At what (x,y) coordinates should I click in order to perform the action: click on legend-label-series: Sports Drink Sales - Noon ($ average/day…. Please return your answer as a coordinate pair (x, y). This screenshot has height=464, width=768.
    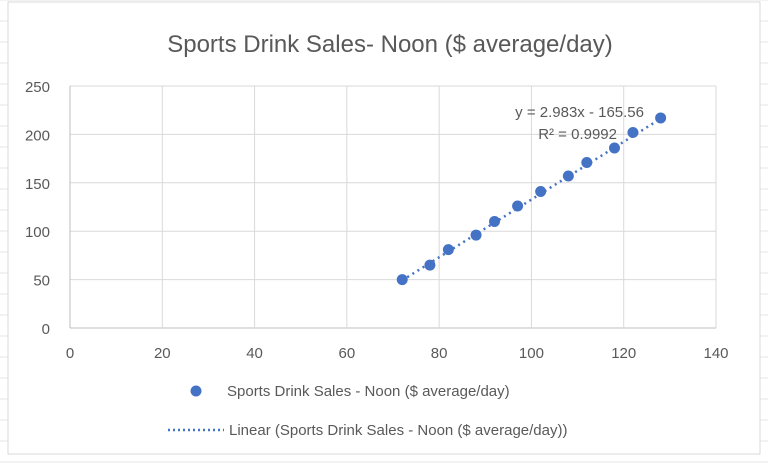
    Looking at the image, I should click on (368, 391).